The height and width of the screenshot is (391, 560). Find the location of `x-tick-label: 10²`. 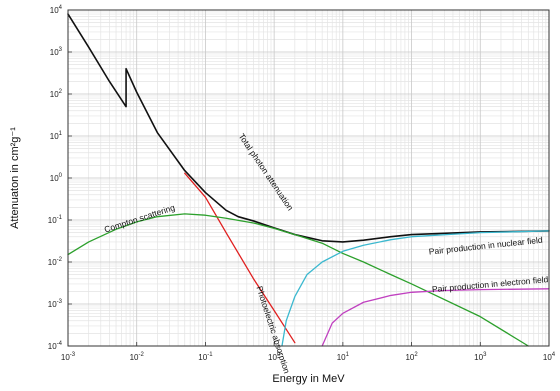

x-tick-label: 10² is located at coordinates (411, 357).